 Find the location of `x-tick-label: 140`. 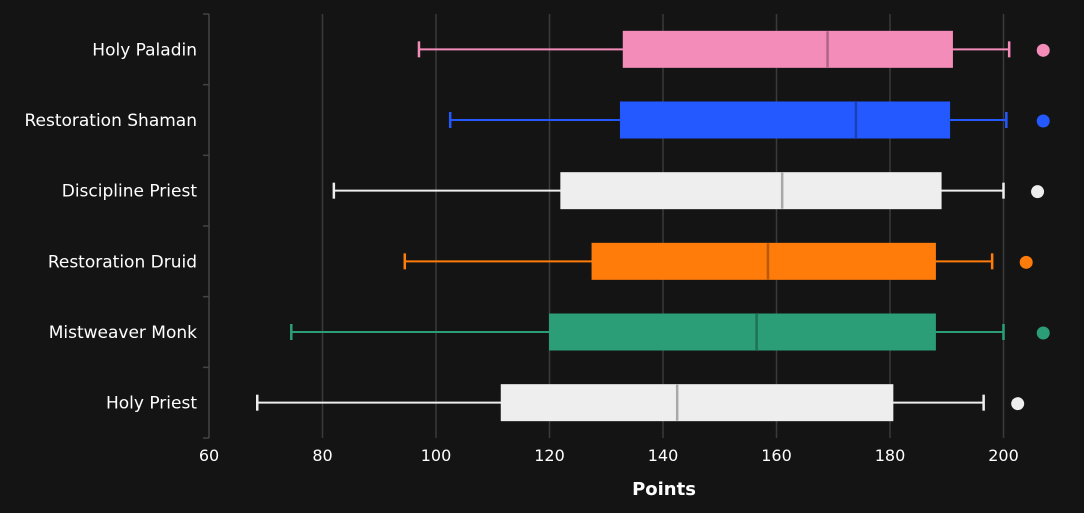

x-tick-label: 140 is located at coordinates (663, 455).